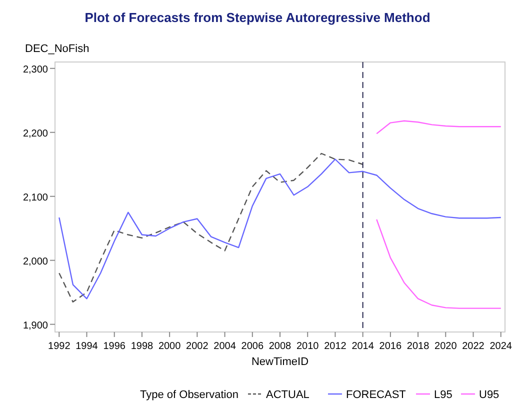 The width and height of the screenshot is (515, 410). What do you see at coordinates (35, 198) in the screenshot?
I see `y-tick-label: 2,100` at bounding box center [35, 198].